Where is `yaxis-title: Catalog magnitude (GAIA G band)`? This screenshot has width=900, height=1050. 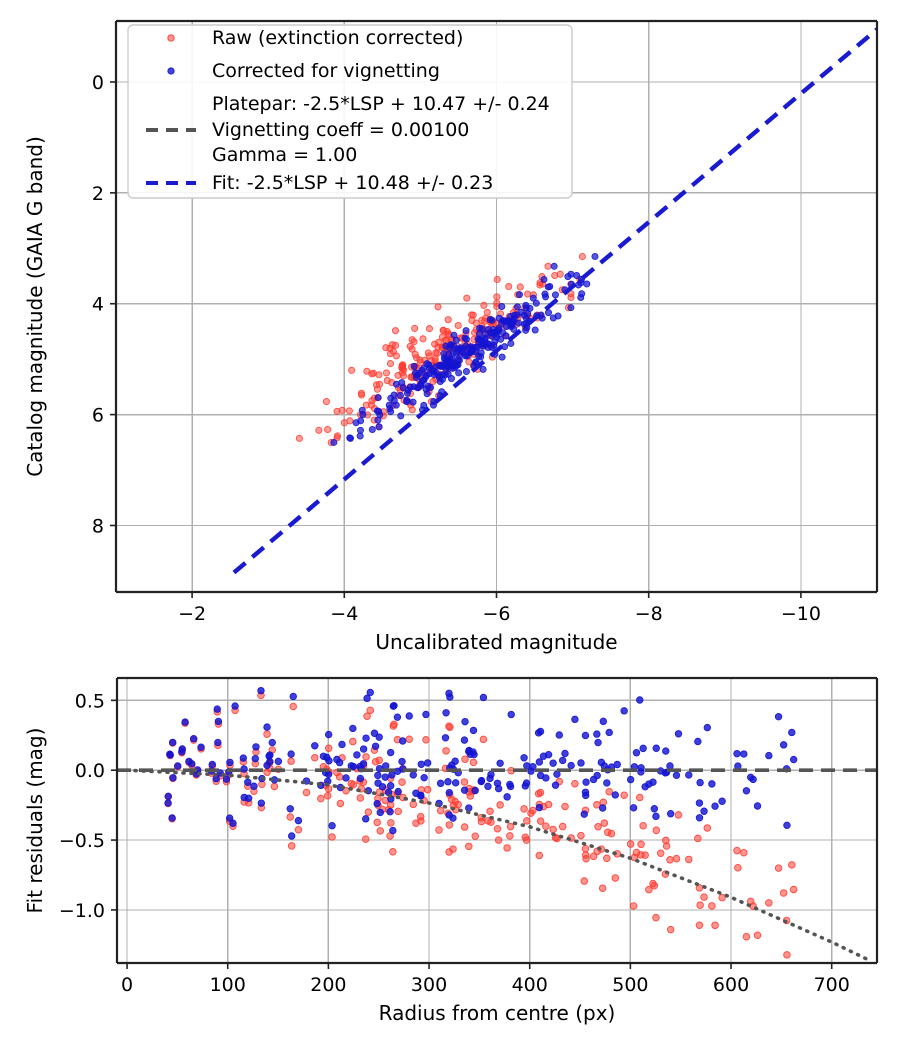
yaxis-title: Catalog magnitude (GAIA G band) is located at coordinates (35, 306).